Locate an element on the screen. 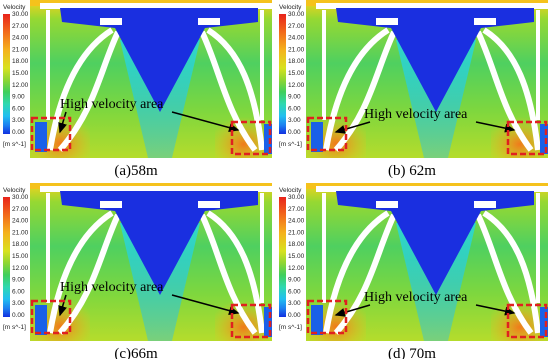 The height and width of the screenshot is (359, 550). caption: (c)66m is located at coordinates (136, 352).